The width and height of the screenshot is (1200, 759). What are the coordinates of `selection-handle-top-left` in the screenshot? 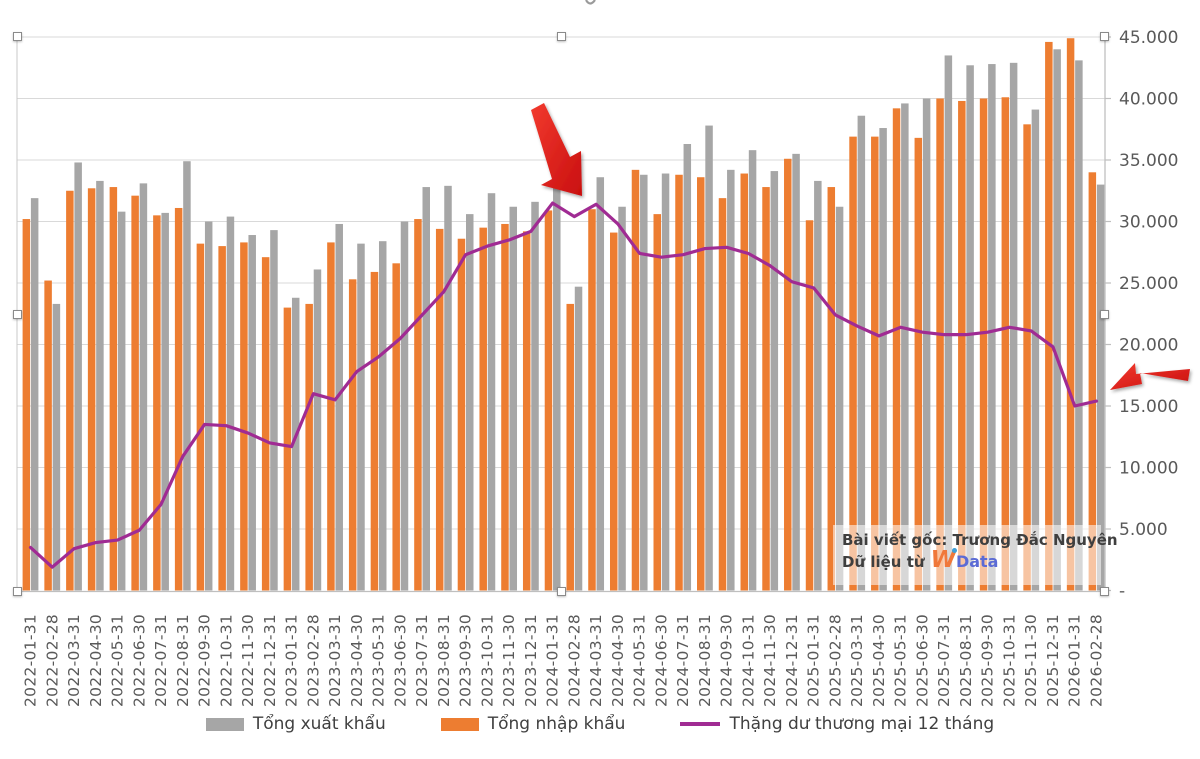 It's located at (17, 36).